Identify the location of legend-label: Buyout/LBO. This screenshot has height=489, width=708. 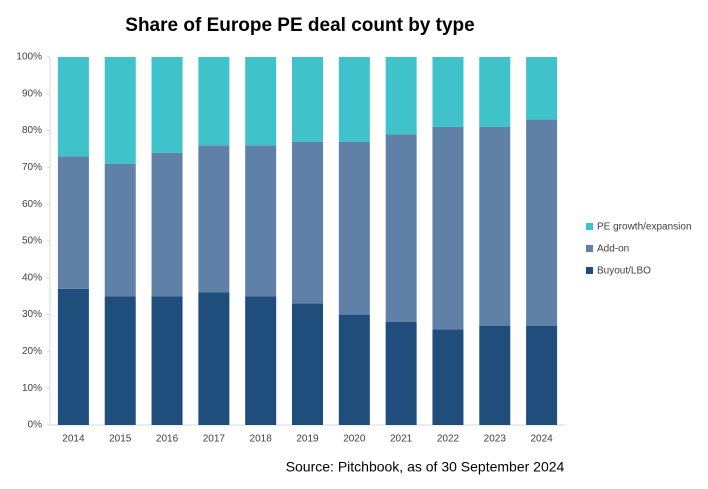
(624, 271).